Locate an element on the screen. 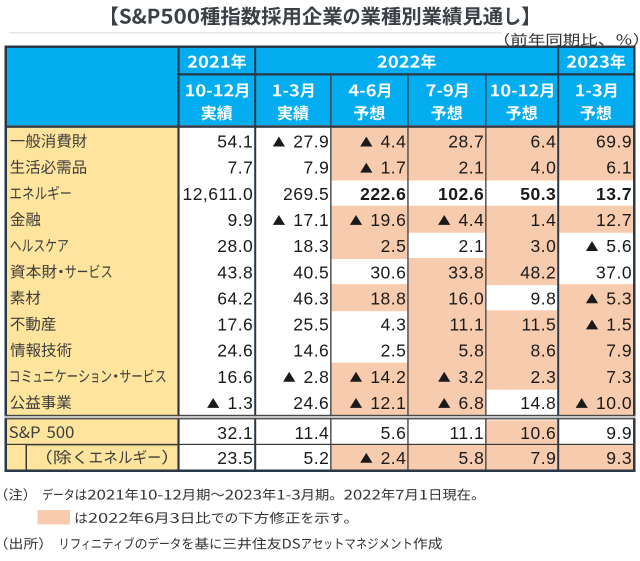 Image resolution: width=640 pixels, height=561 pixels. svg-text: 7.3 is located at coordinates (619, 377).